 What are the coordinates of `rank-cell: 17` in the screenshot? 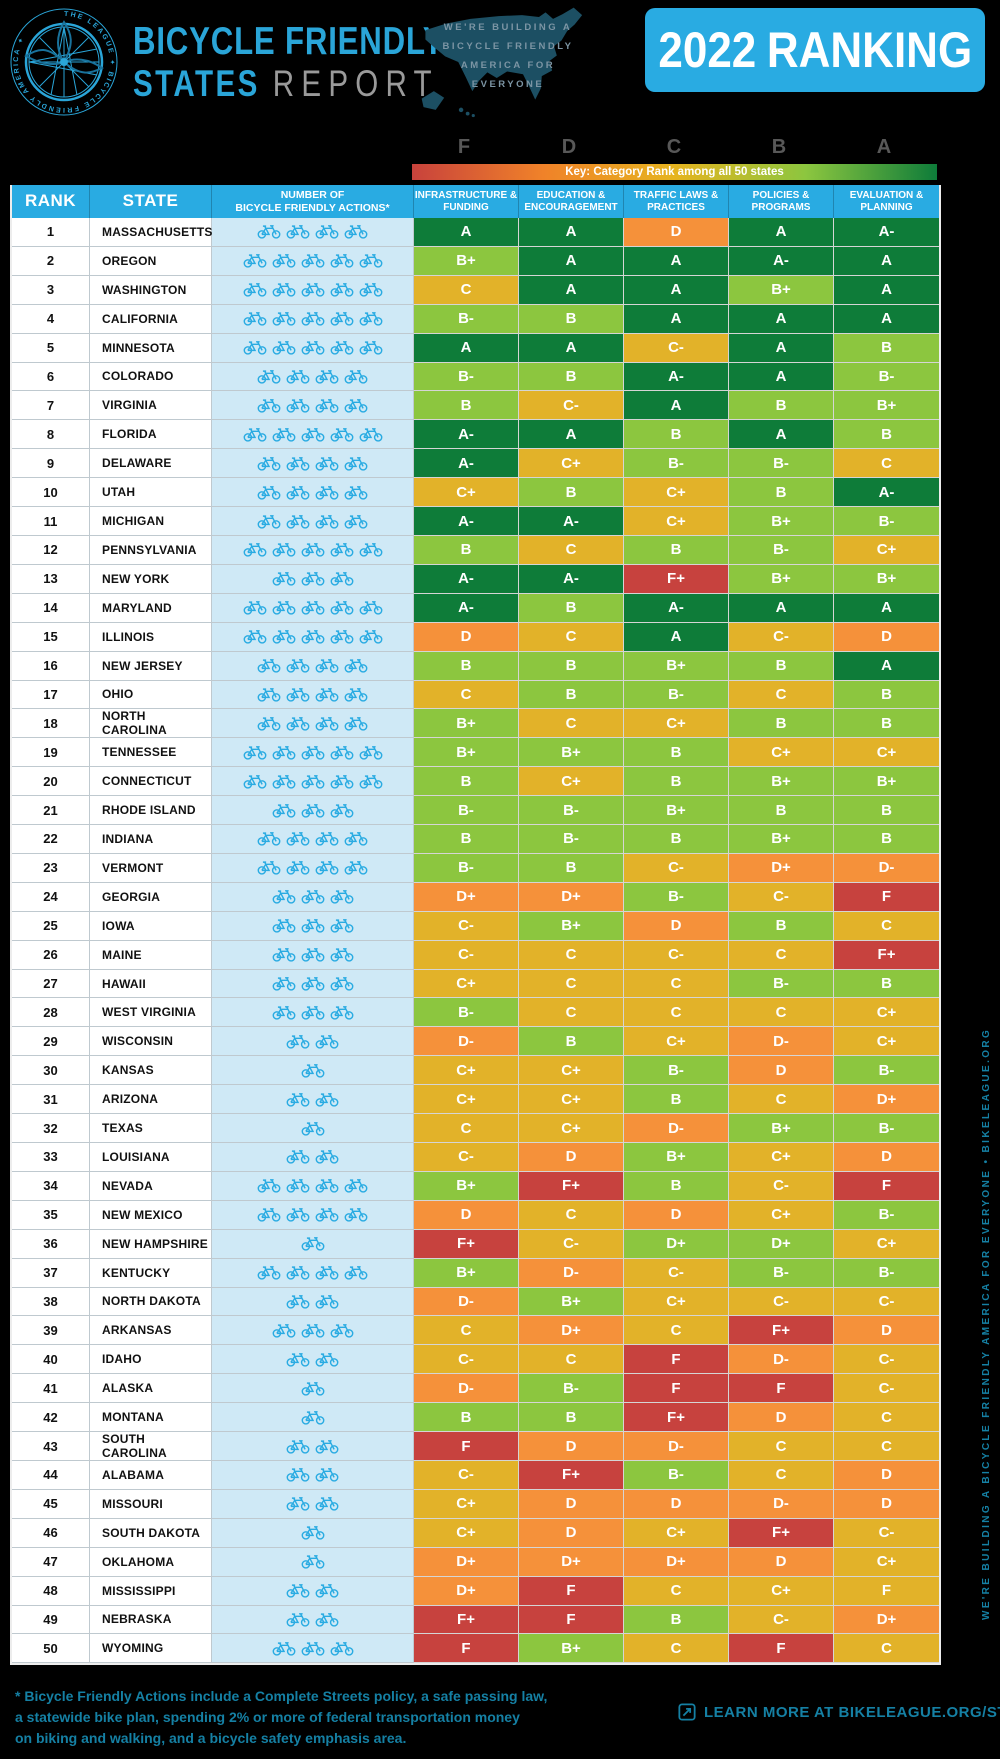 It's located at (51, 695).